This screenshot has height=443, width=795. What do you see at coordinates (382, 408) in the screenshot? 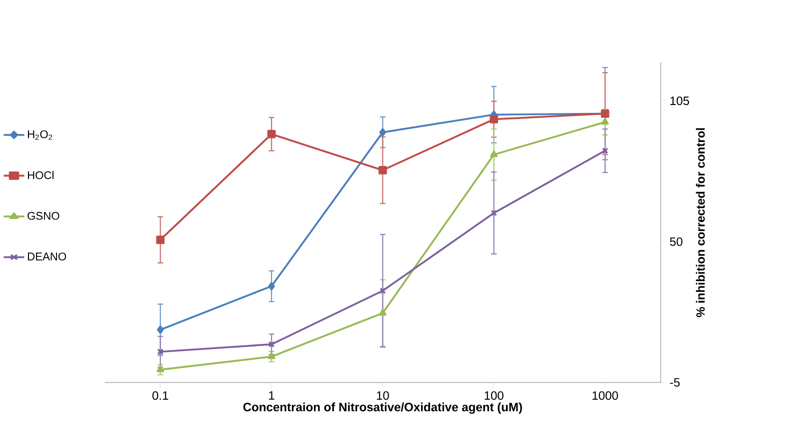
I see `x-axis-title: Concentraion of Nitrosative/Oxidative agent (uM)` at bounding box center [382, 408].